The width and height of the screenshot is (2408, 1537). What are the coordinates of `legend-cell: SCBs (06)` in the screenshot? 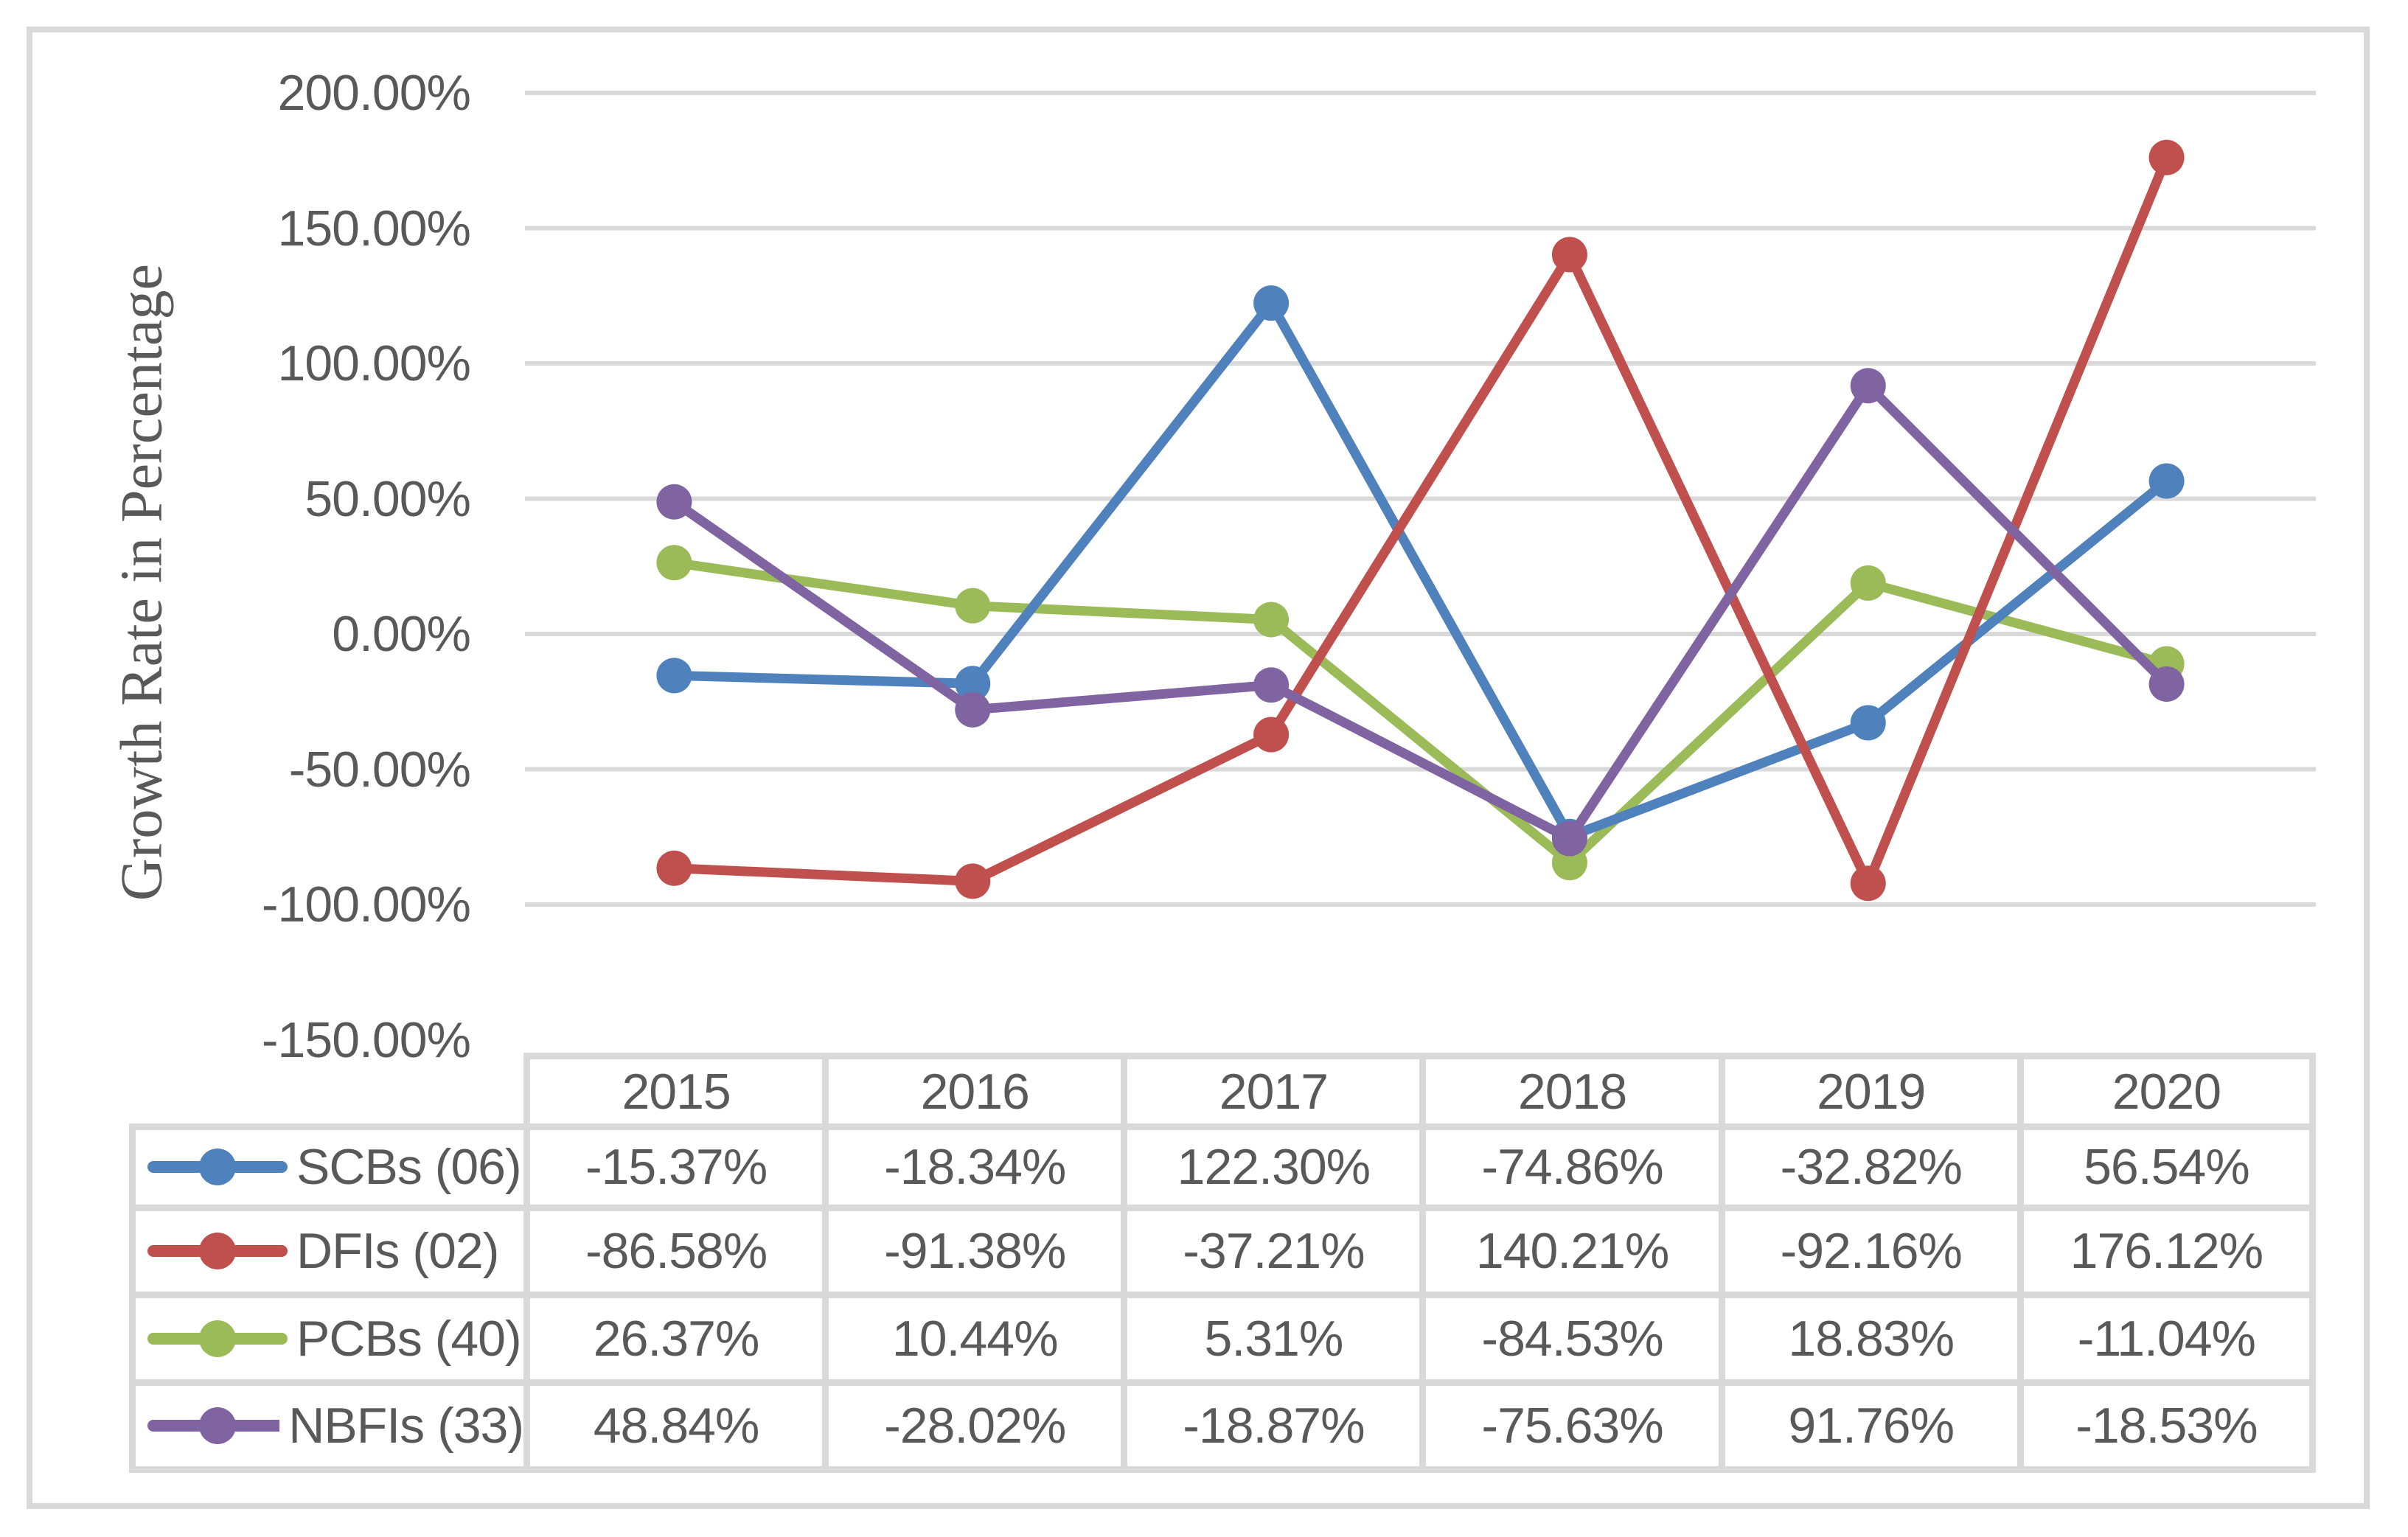 It's located at (326, 1167).